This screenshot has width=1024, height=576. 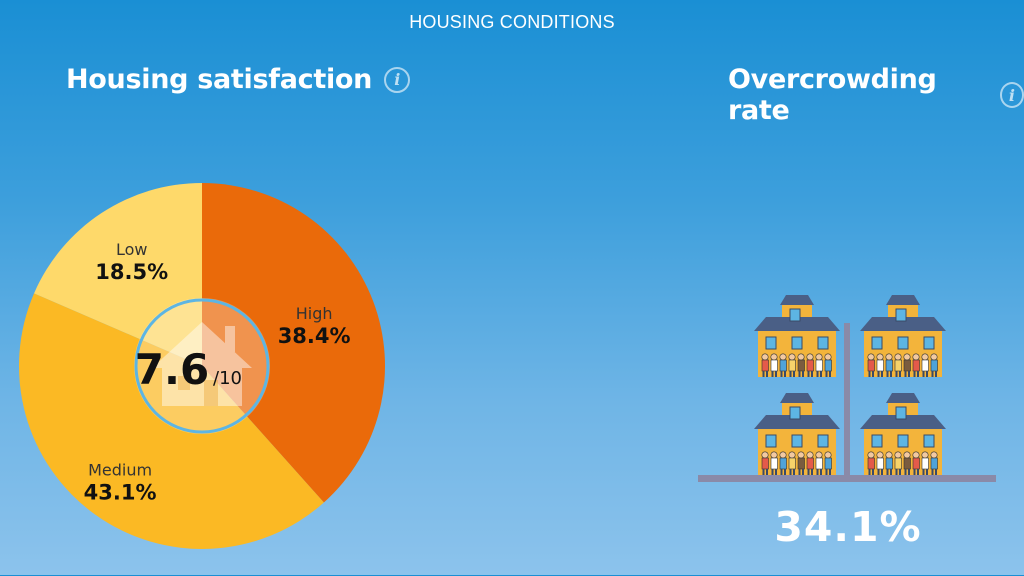 What do you see at coordinates (848, 527) in the screenshot?
I see `overcrowding-value: 34.1%` at bounding box center [848, 527].